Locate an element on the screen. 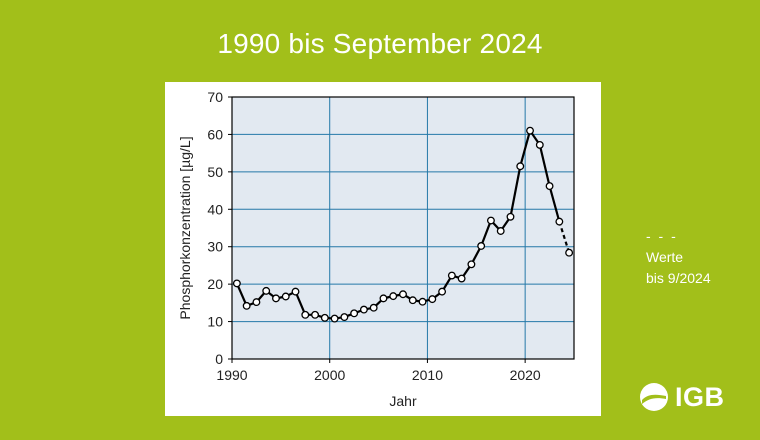 The image size is (760, 440). legend-dashed-line-sample: - - - is located at coordinates (662, 236).